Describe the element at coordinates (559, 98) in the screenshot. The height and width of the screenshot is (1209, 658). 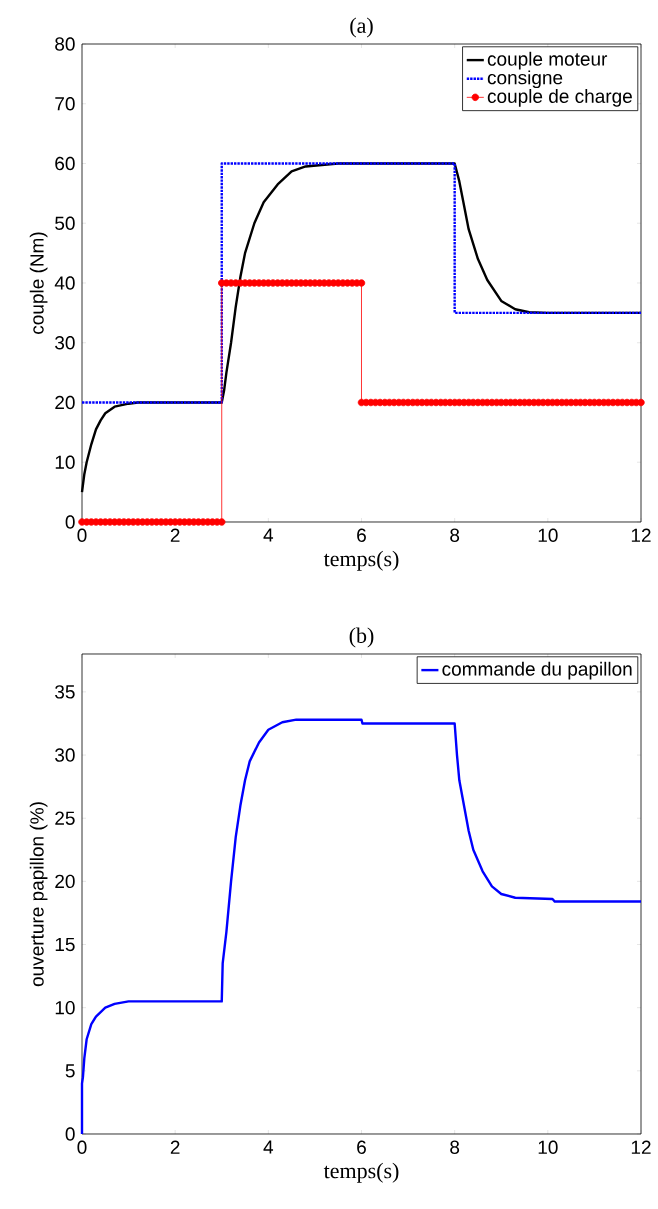
I see `legend-label: couple de charge` at that location.